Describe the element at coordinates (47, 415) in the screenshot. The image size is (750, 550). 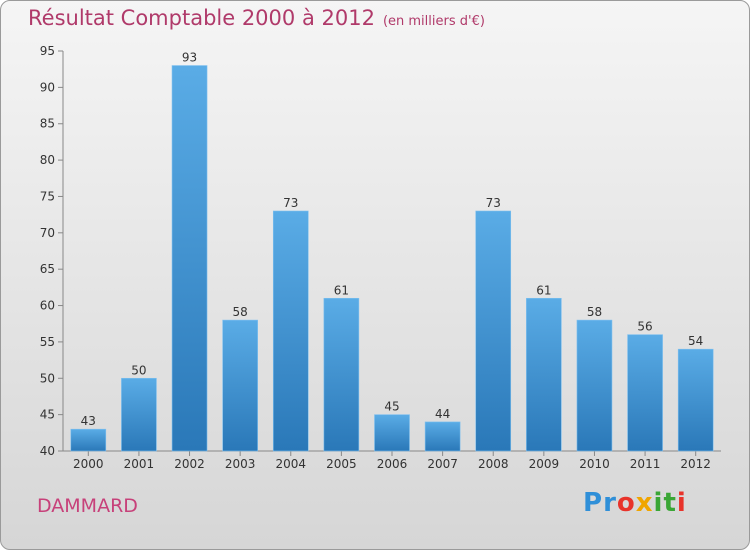
I see `y-tick-label: 45` at that location.